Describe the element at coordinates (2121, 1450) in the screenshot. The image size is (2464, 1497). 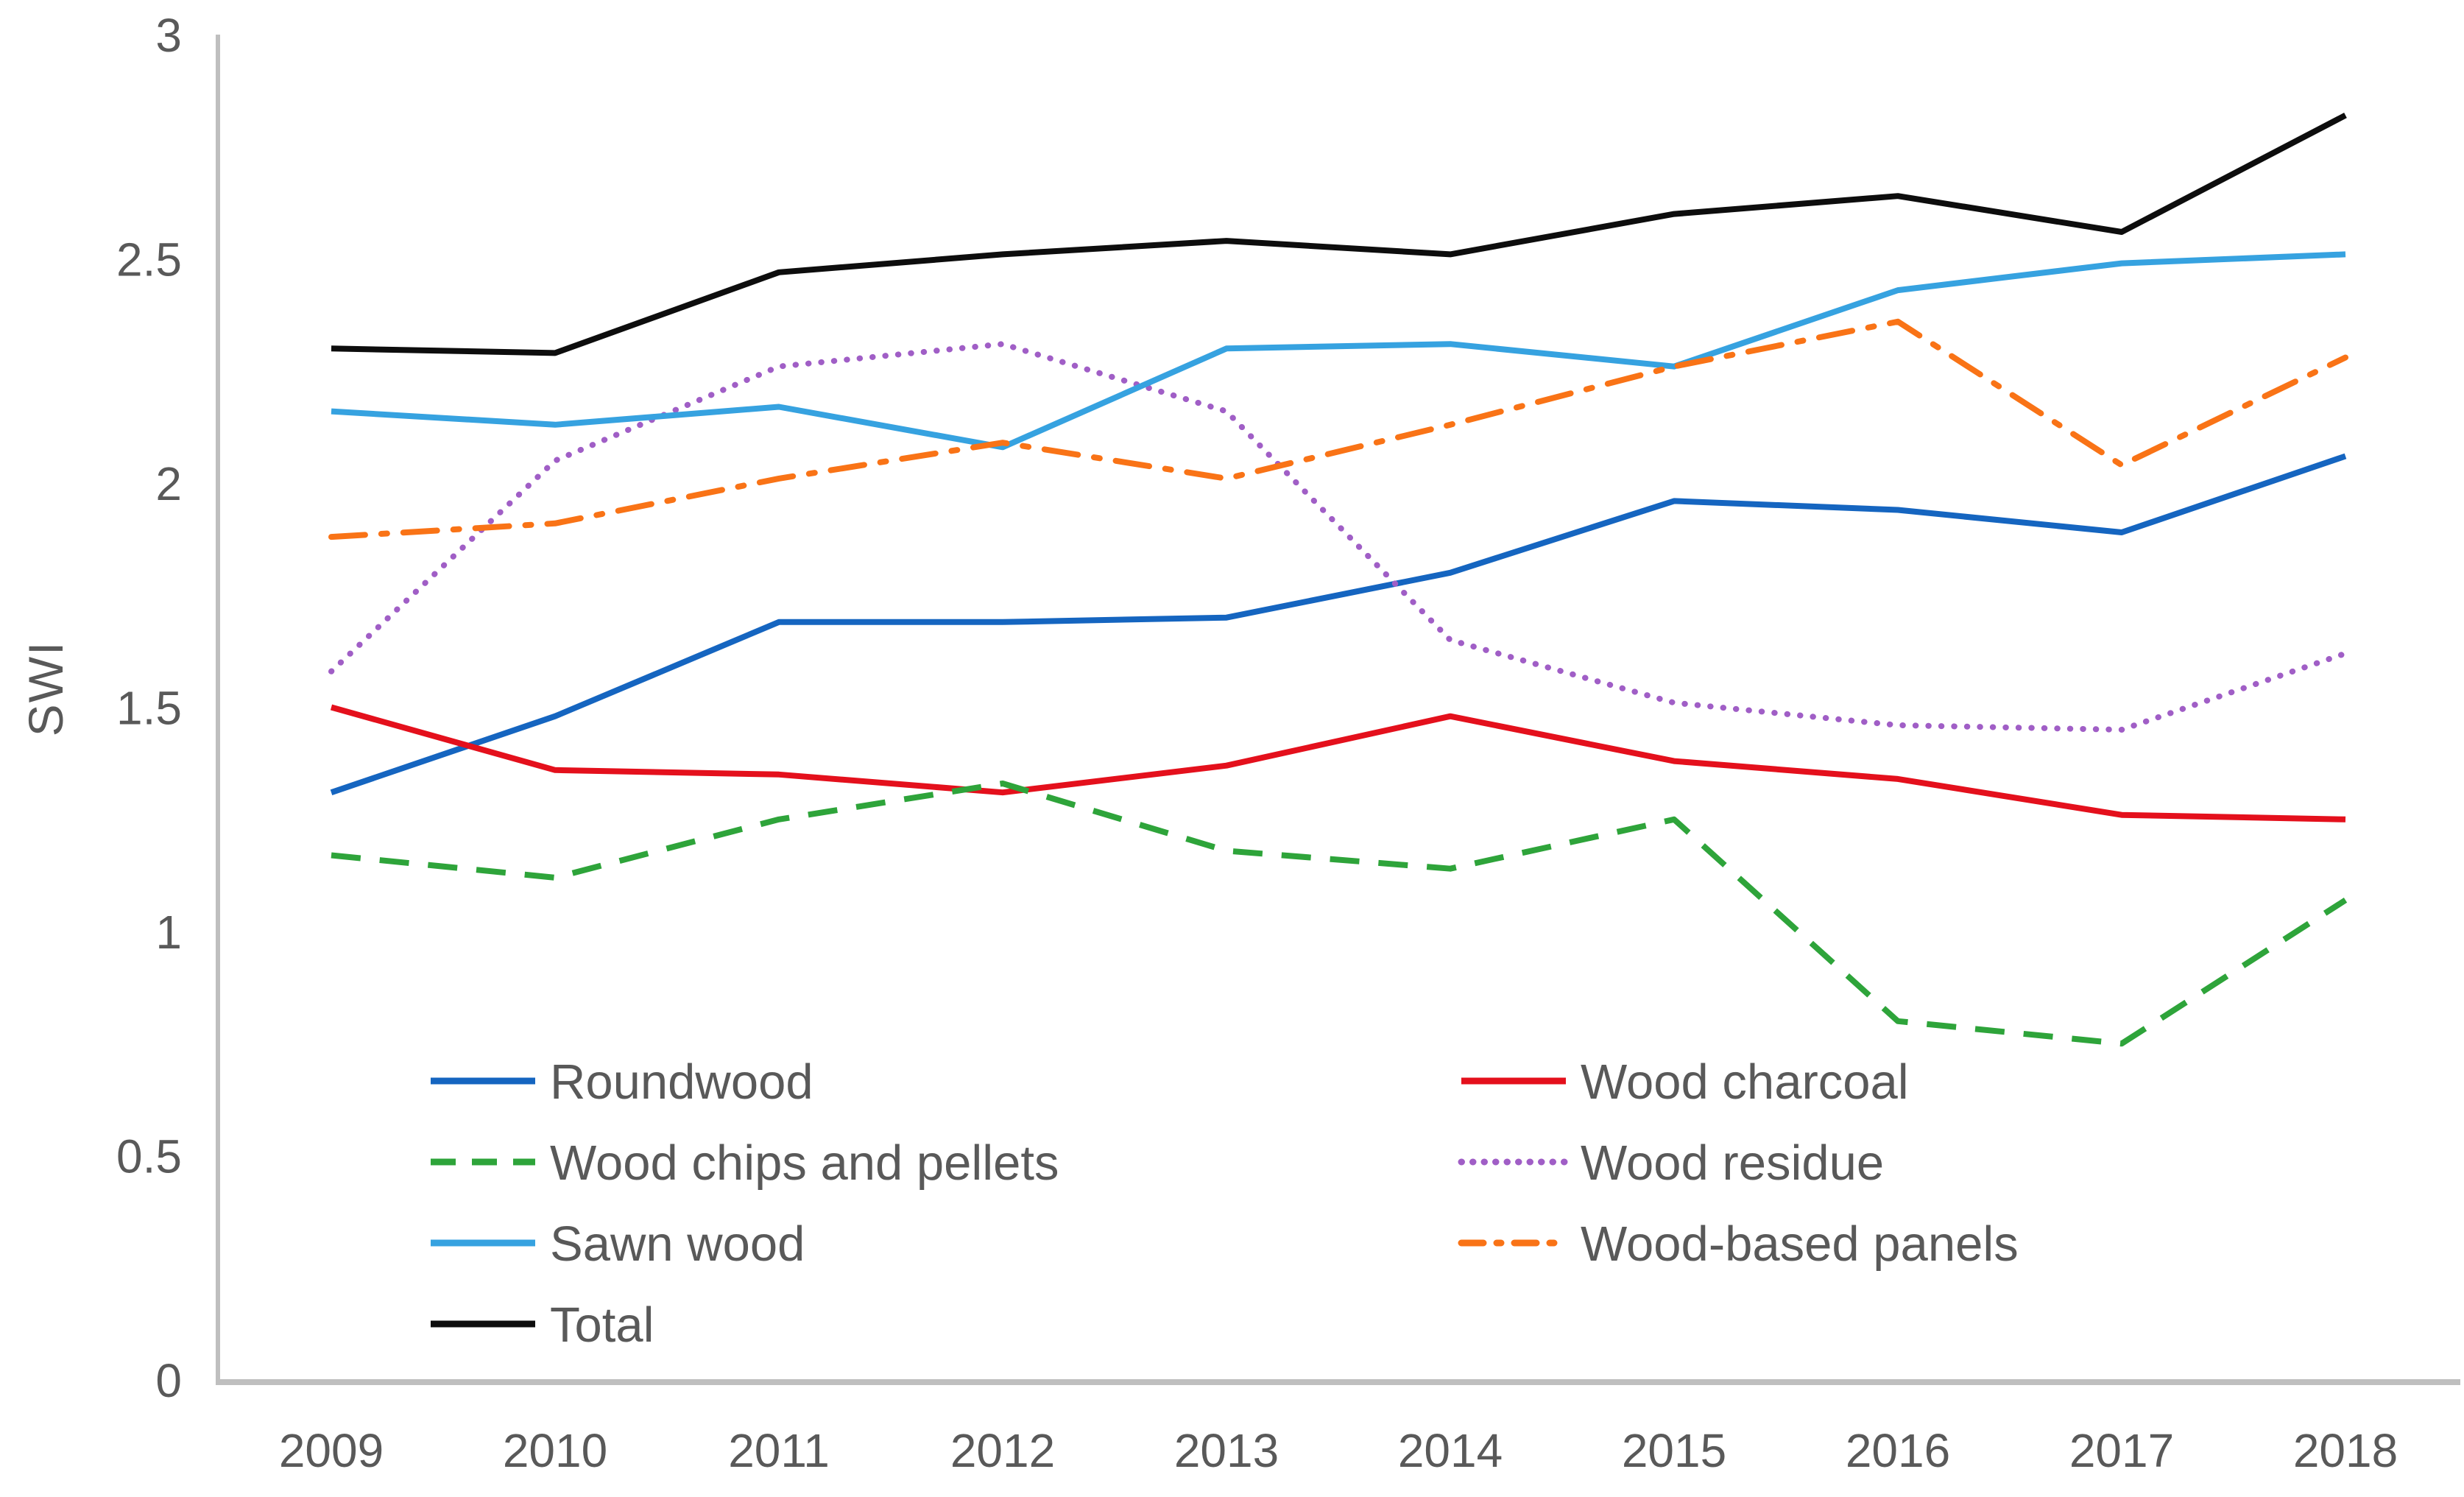
I see `x-tick-label: 2017` at that location.